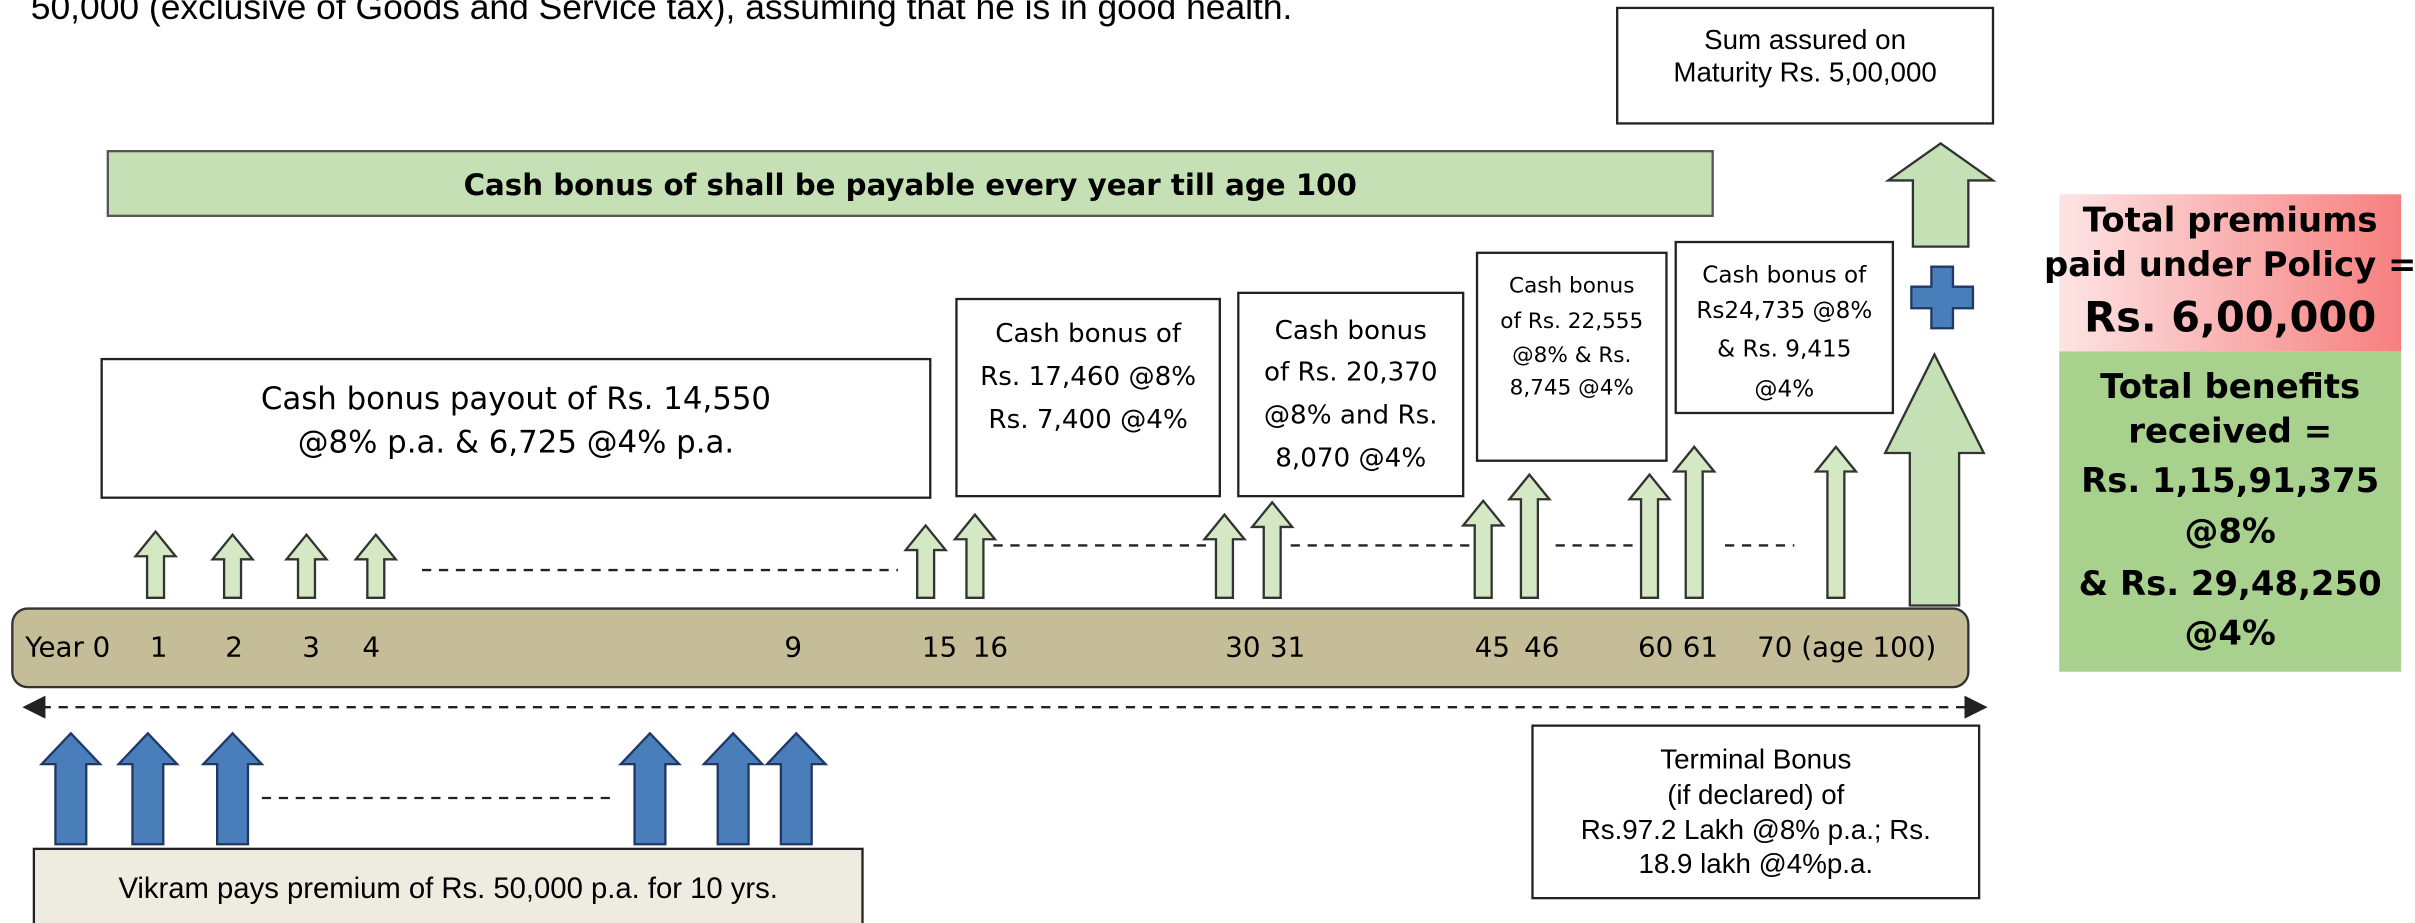 Image resolution: width=2415 pixels, height=923 pixels. I want to click on timeline-label: 4, so click(371, 647).